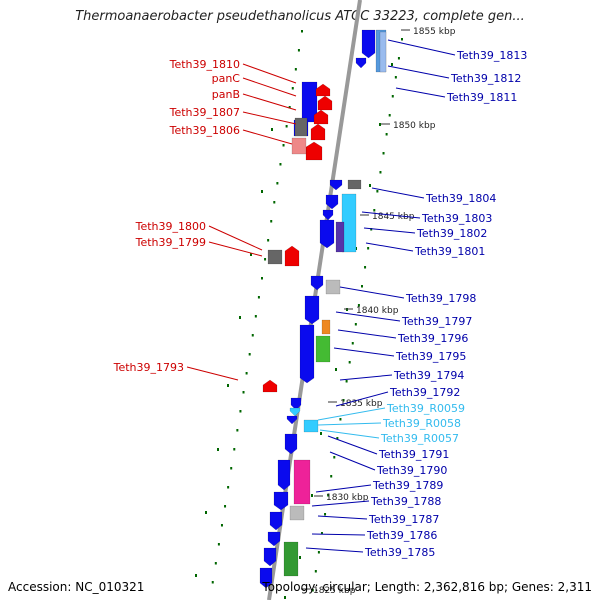 The height and width of the screenshot is (600, 600). Describe the element at coordinates (226, 94) in the screenshot. I see `gene-label-left: panB` at that location.